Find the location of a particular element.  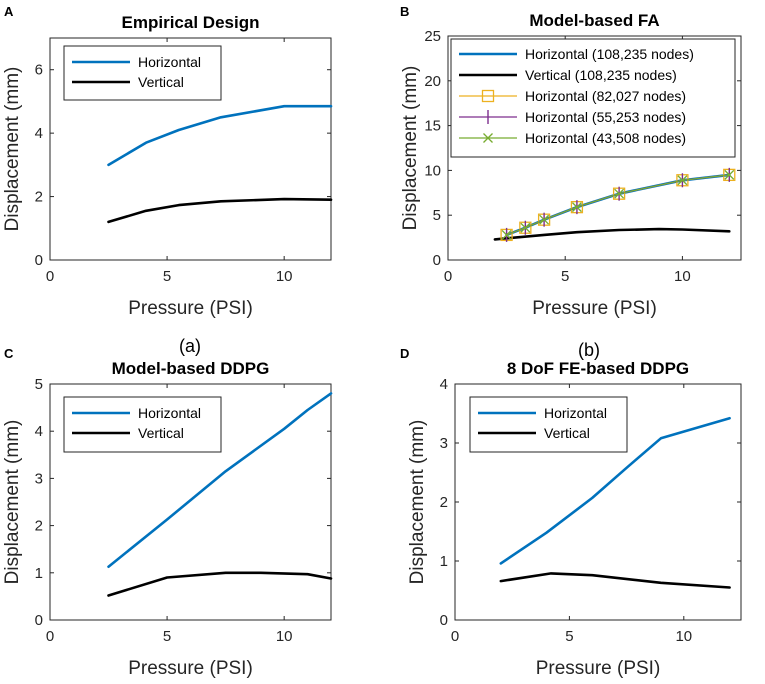

caption-a: (a) is located at coordinates (190, 346).